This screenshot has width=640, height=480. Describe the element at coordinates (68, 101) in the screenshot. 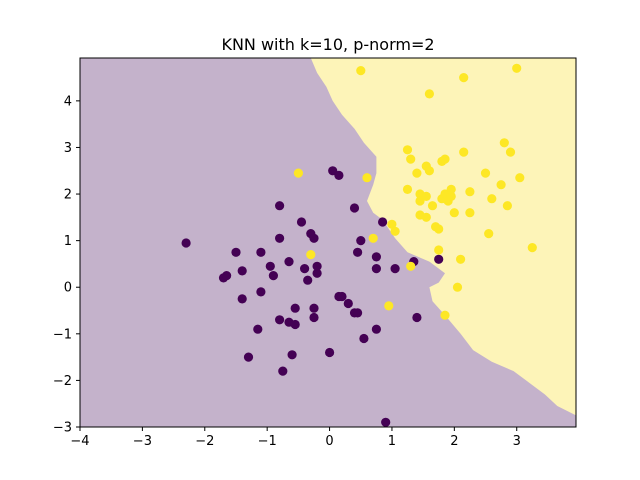

I see `y-tick-label: 4` at that location.